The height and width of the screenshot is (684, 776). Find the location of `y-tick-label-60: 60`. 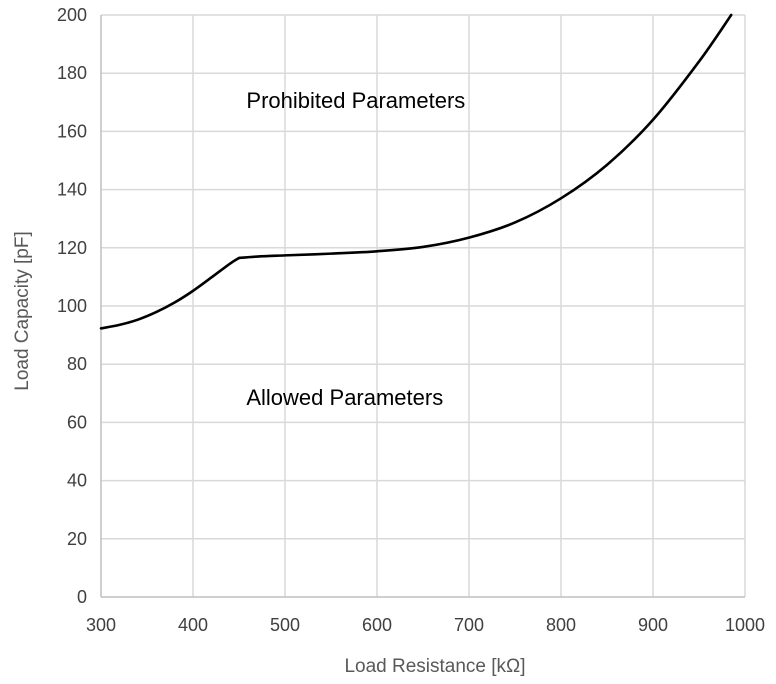

y-tick-label-60: 60 is located at coordinates (77, 422).